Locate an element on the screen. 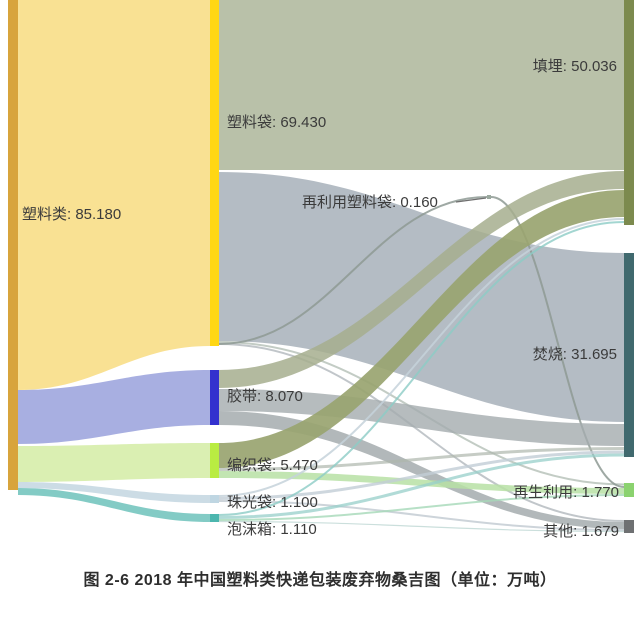 This screenshot has width=640, height=621. node-tape is located at coordinates (214, 397).